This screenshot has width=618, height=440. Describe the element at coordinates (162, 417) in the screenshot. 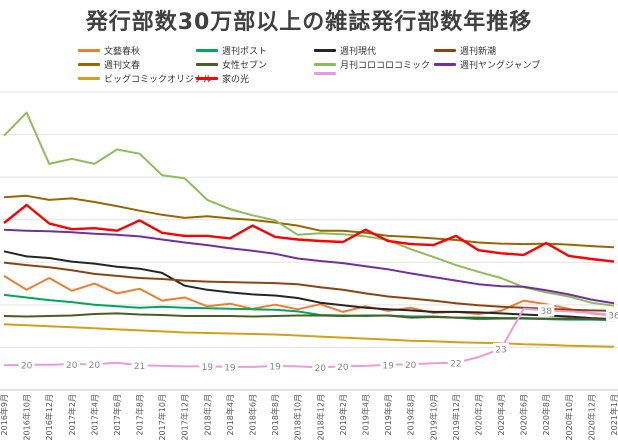

I see `x-tick-label: 2017年10月` at that location.